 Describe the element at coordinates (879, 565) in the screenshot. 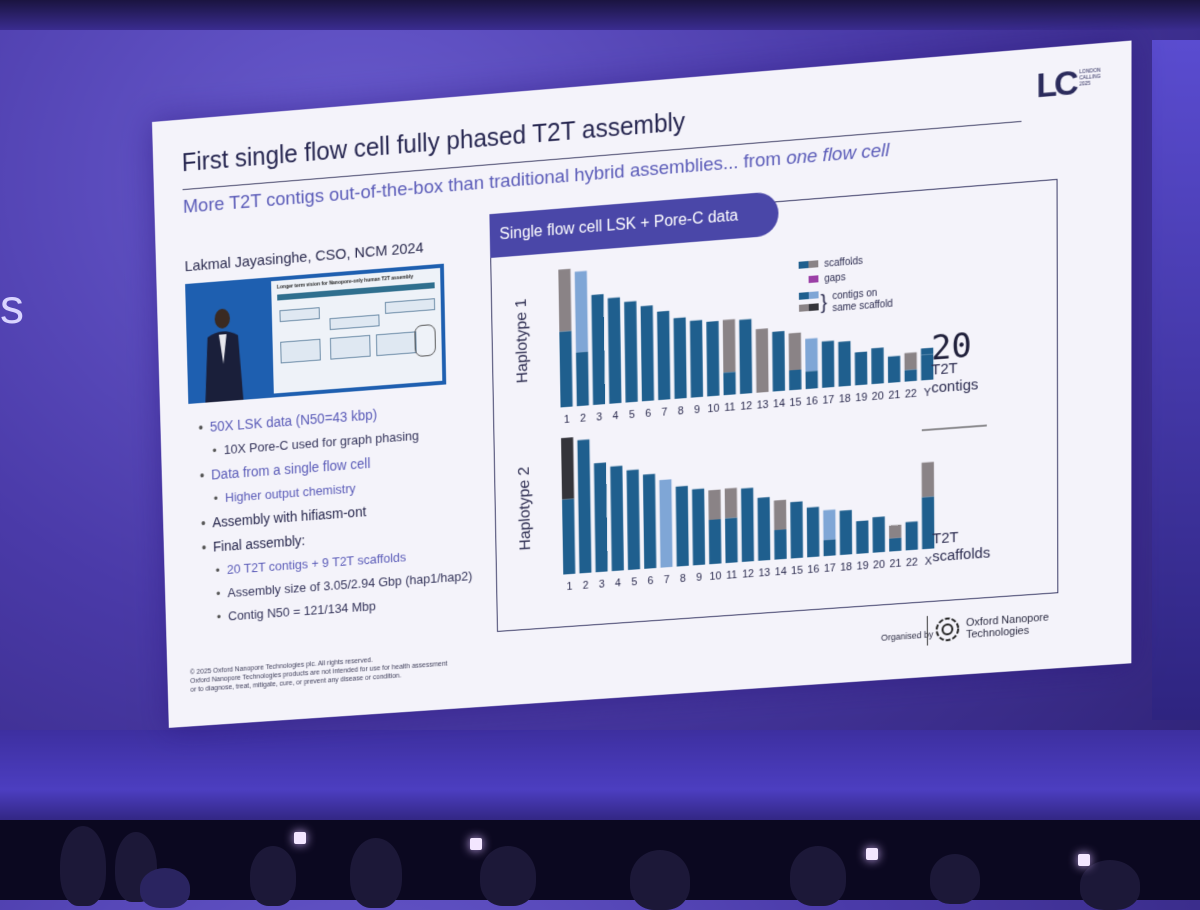

I see `x-tick-label: 20` at that location.